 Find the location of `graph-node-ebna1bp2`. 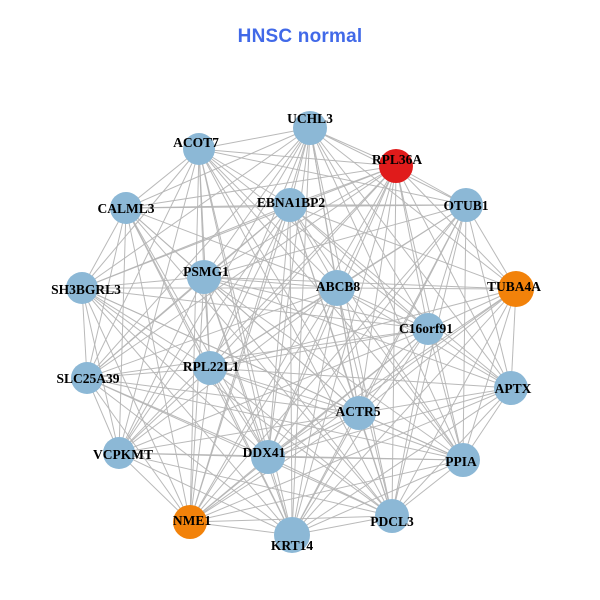

graph-node-ebna1bp2 is located at coordinates (290, 205).